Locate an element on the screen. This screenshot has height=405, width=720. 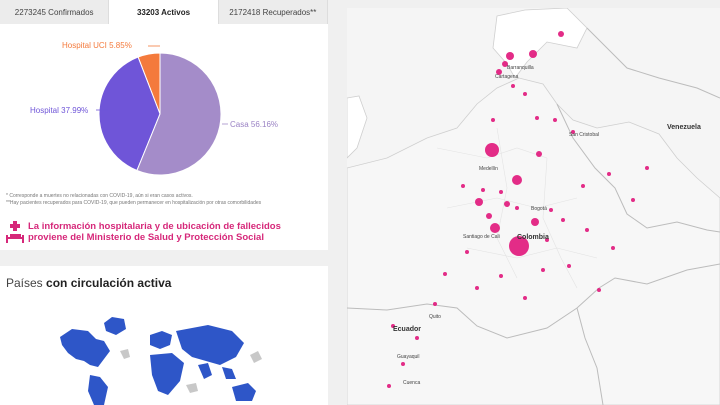
world-map is located at coordinates (161, 361).